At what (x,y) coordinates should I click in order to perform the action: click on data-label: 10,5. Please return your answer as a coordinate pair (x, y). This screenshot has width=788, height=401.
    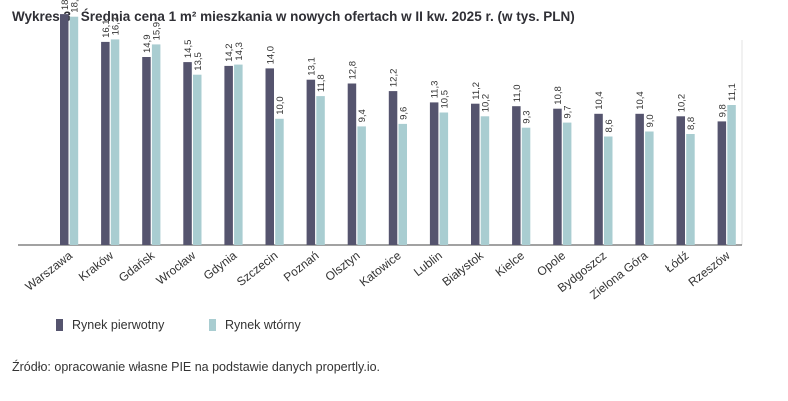
    Looking at the image, I should click on (444, 99).